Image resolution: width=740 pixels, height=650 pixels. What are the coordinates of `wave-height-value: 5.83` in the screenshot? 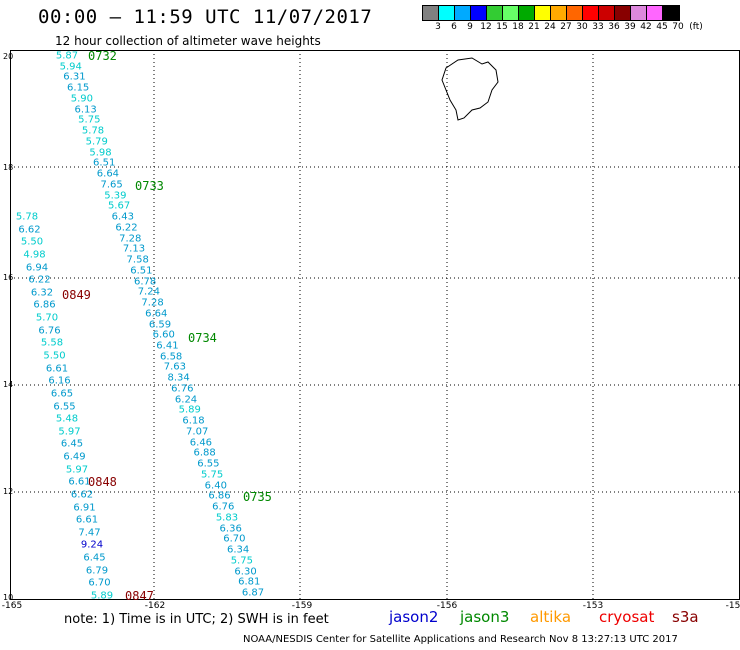 It's located at (227, 518).